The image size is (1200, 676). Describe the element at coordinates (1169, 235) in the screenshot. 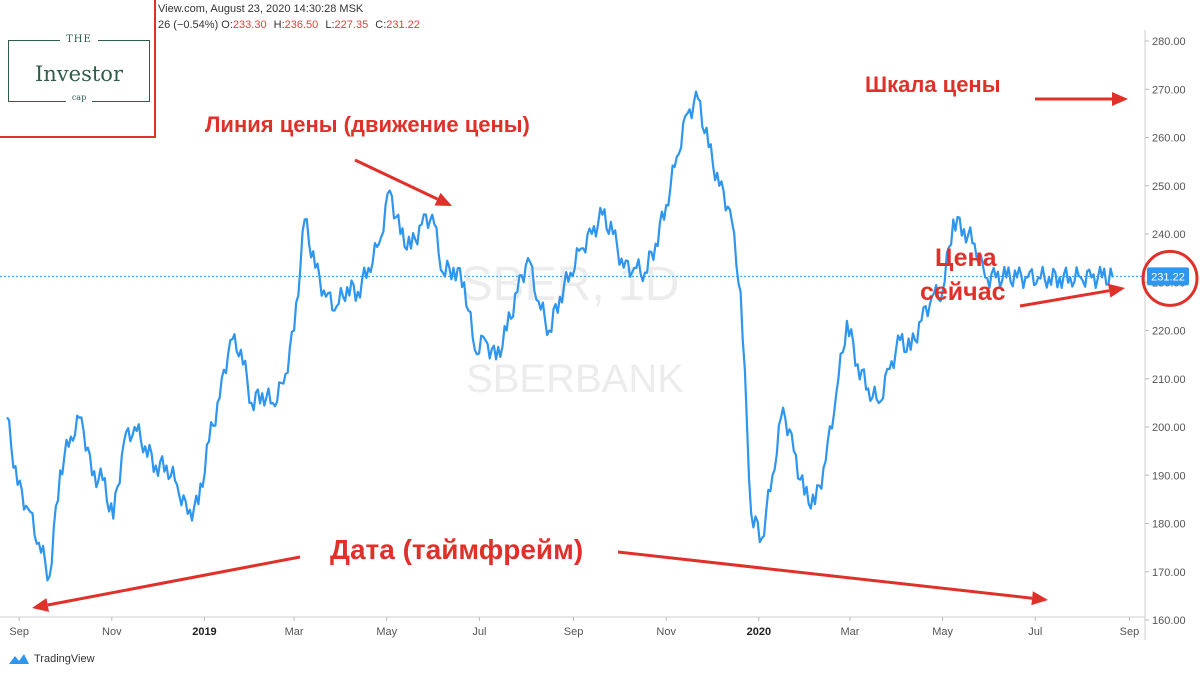

I see `y-tick-label: 240.00` at that location.